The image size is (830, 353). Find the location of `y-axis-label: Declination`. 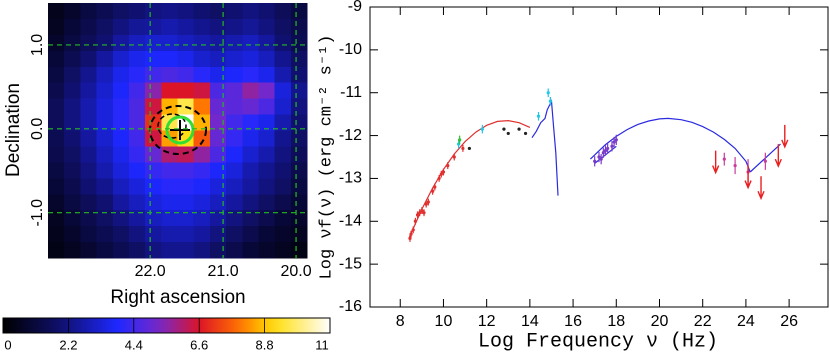

y-axis-label: Declination is located at coordinates (13, 130).